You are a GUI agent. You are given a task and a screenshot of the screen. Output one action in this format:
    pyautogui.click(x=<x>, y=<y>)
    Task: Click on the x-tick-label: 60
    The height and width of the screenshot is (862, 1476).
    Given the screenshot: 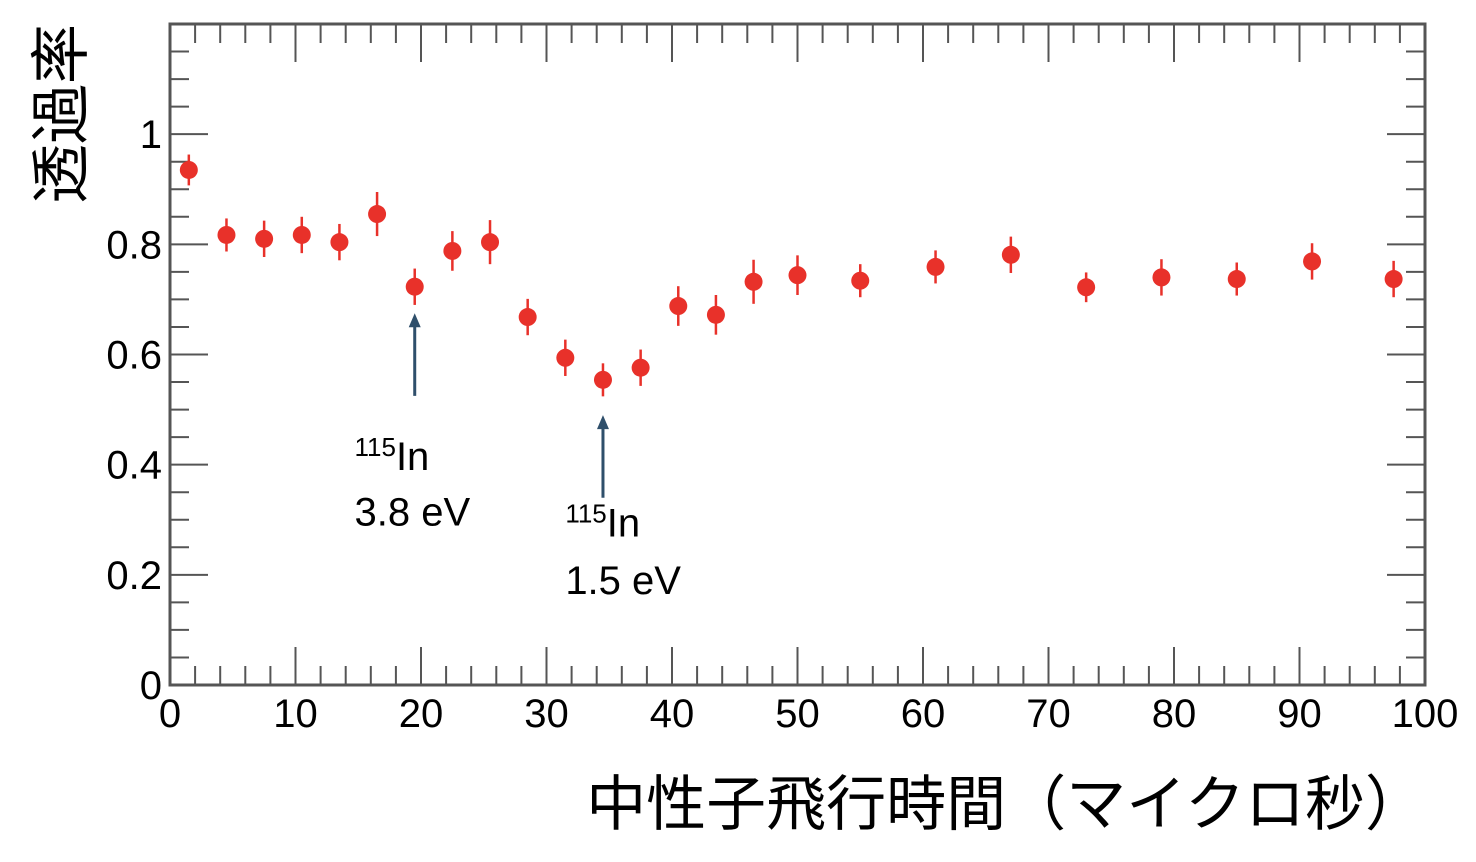 What is the action you would take?
    pyautogui.click(x=923, y=714)
    